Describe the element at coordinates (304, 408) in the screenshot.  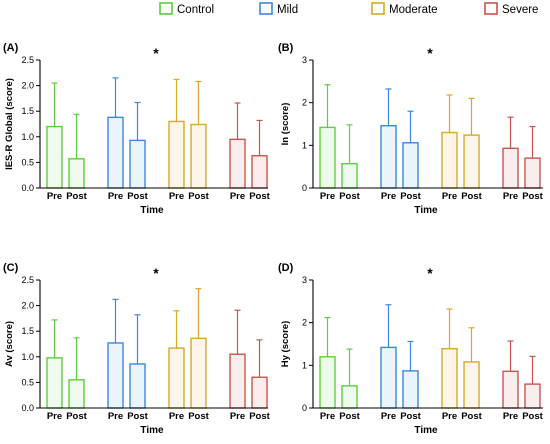
I see `y-tick-label: 0` at that location.